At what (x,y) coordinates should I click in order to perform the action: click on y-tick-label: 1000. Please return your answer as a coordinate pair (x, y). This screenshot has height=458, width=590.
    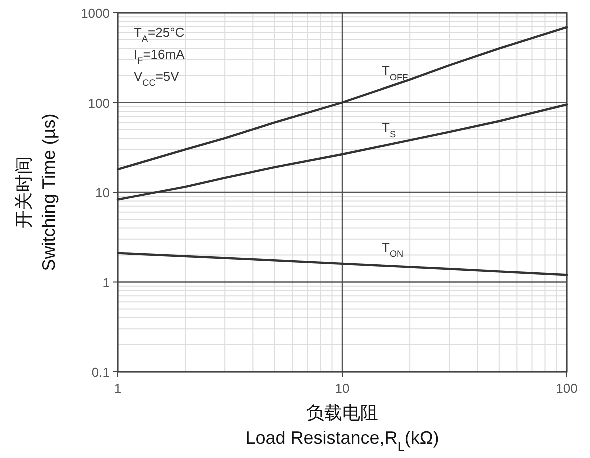
    Looking at the image, I should click on (95, 13).